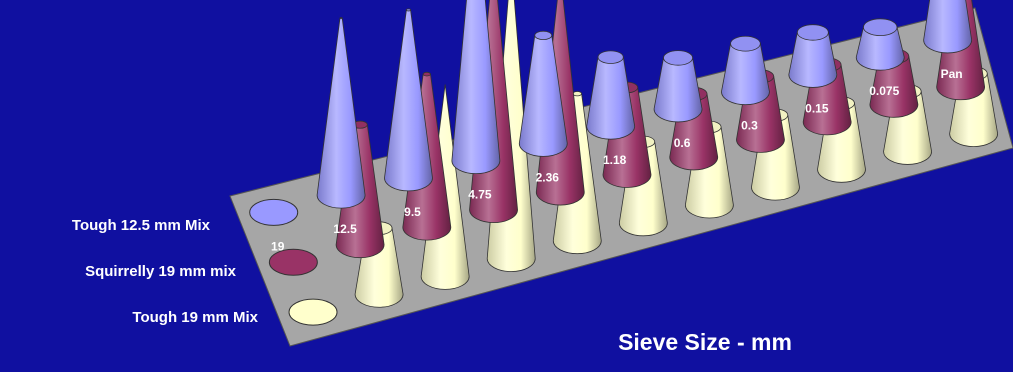 The width and height of the screenshot is (1013, 372). I want to click on x-tick-label: 1.18, so click(615, 160).